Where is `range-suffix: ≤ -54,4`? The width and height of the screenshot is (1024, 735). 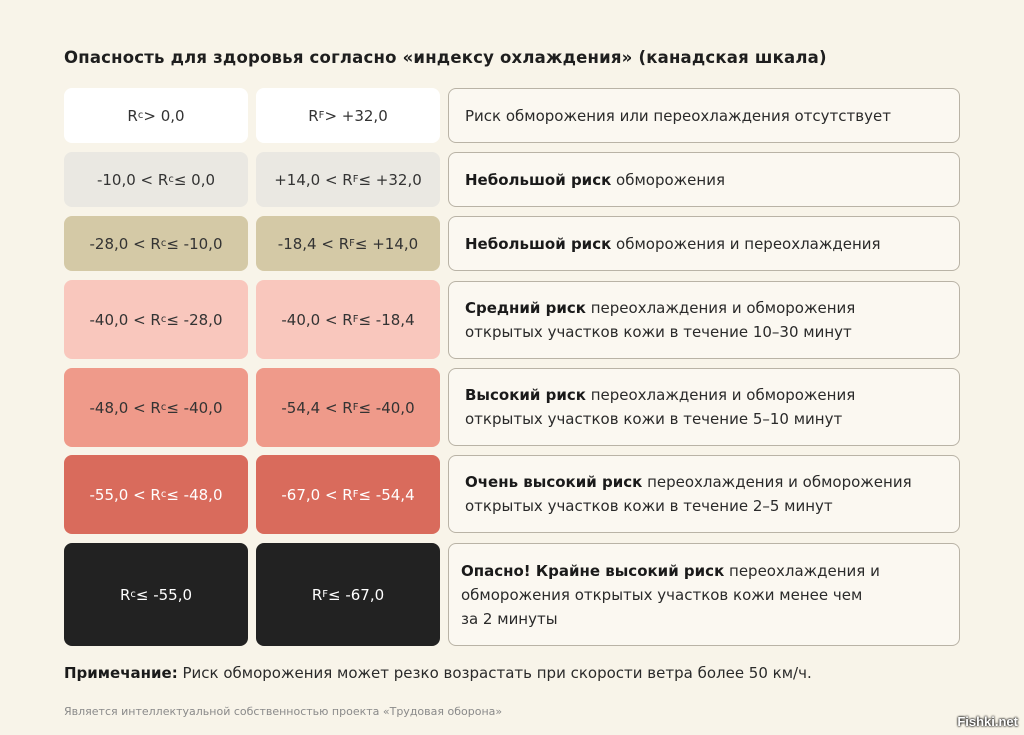
range-suffix: ≤ -54,4 is located at coordinates (386, 494).